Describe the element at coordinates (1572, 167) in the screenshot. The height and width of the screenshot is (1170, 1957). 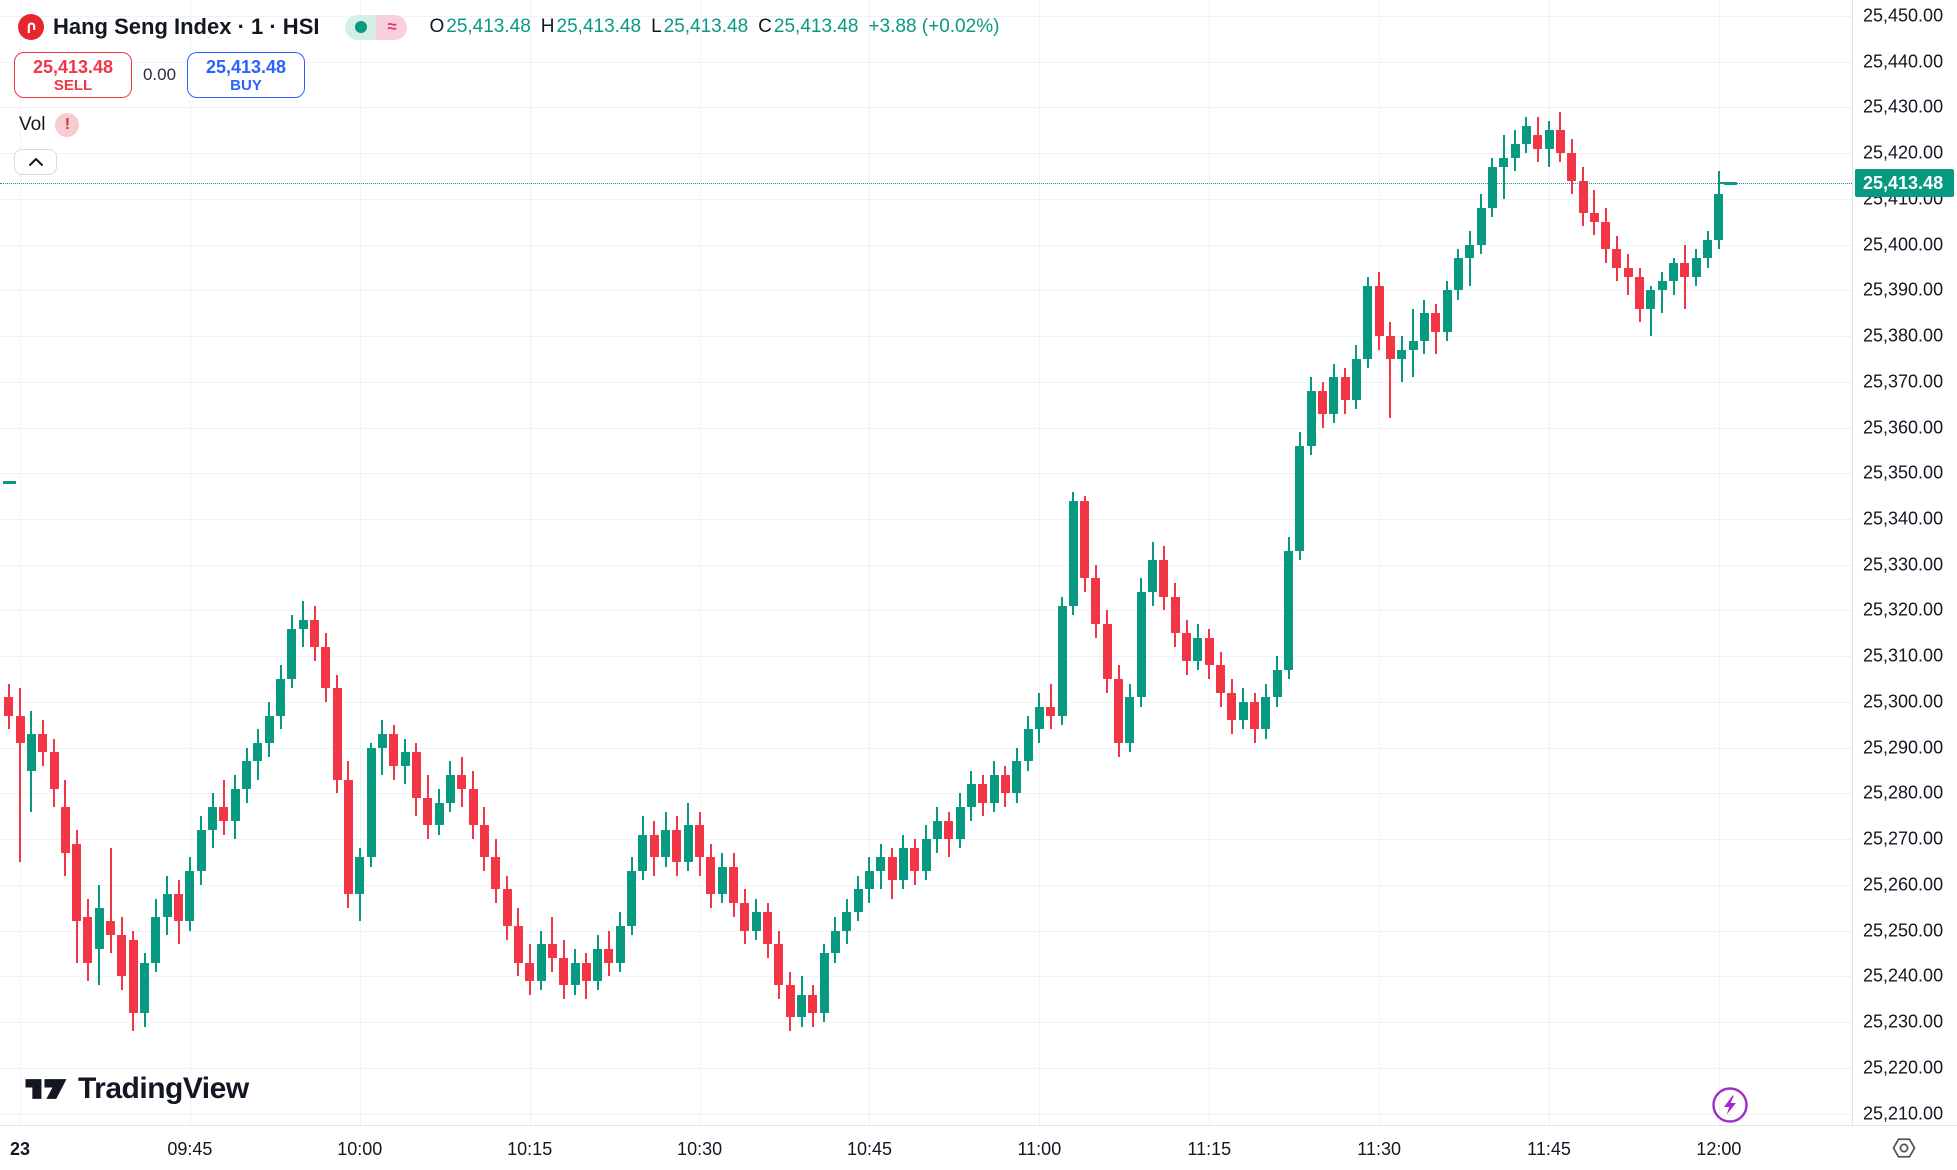
I see `candle-11:47` at that location.